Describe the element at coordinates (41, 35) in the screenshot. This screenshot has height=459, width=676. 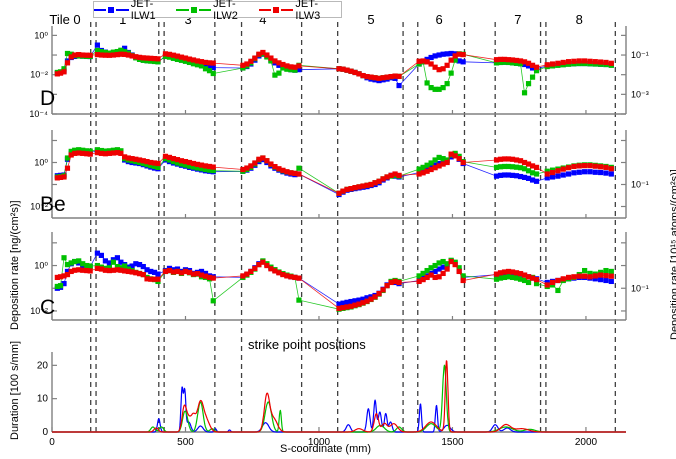
I see `ytick-label-D-0: 10⁰` at that location.